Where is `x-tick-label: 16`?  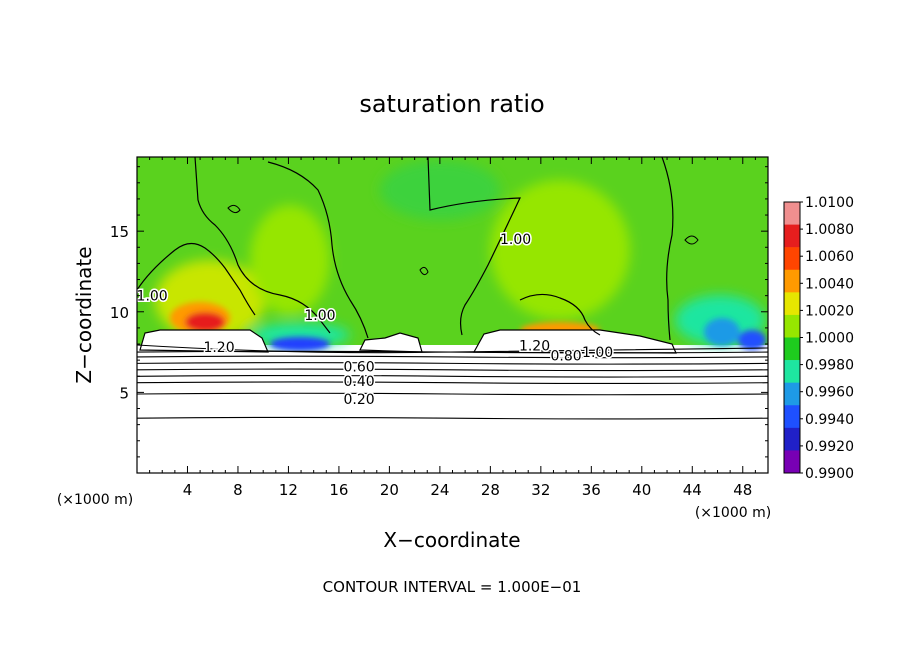
x-tick-label: 16 is located at coordinates (338, 490).